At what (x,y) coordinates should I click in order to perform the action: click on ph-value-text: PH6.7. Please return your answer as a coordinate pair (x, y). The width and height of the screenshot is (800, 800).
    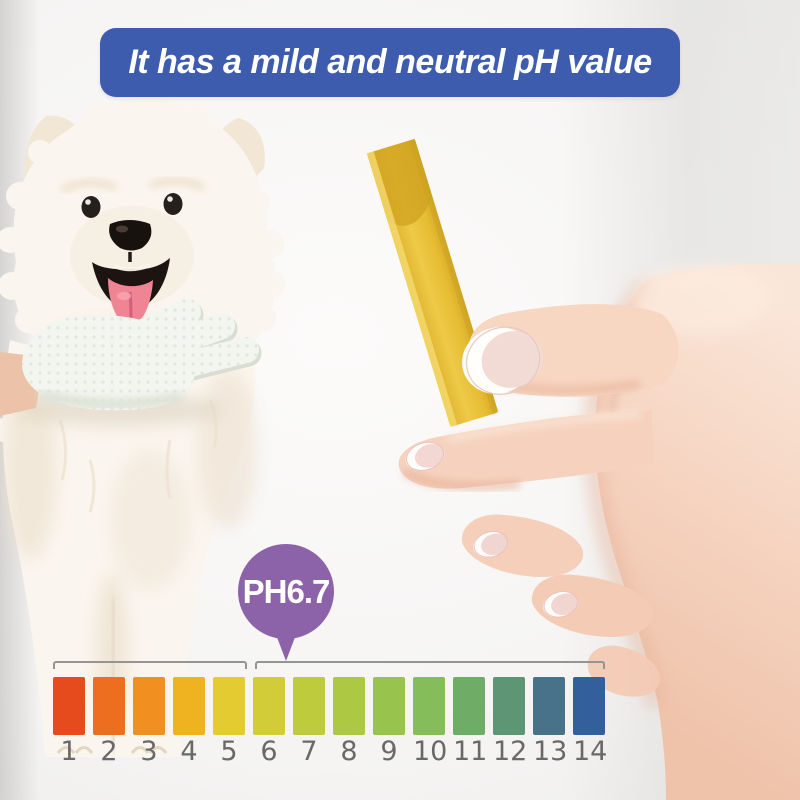
    Looking at the image, I should click on (286, 591).